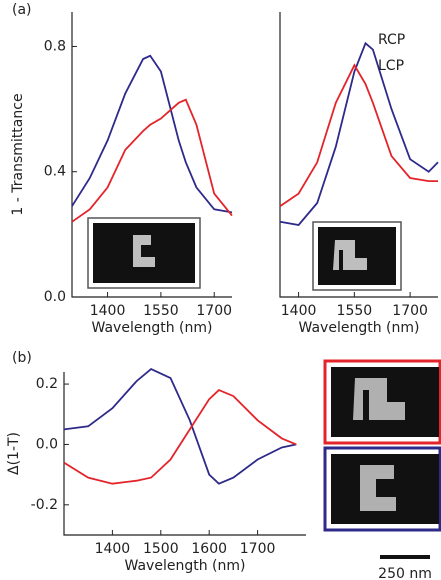 This screenshot has height=580, width=441. What do you see at coordinates (161, 549) in the screenshot?
I see `x-tick-label: 1500` at bounding box center [161, 549].